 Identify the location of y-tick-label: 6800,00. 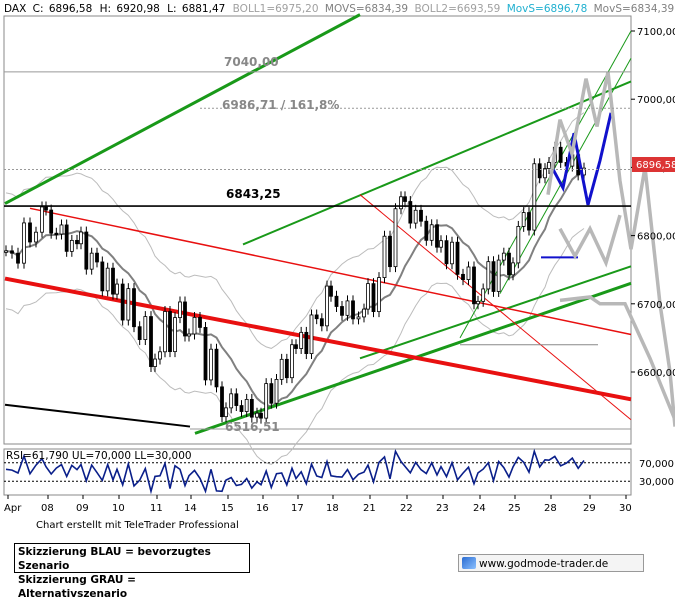
(656, 237).